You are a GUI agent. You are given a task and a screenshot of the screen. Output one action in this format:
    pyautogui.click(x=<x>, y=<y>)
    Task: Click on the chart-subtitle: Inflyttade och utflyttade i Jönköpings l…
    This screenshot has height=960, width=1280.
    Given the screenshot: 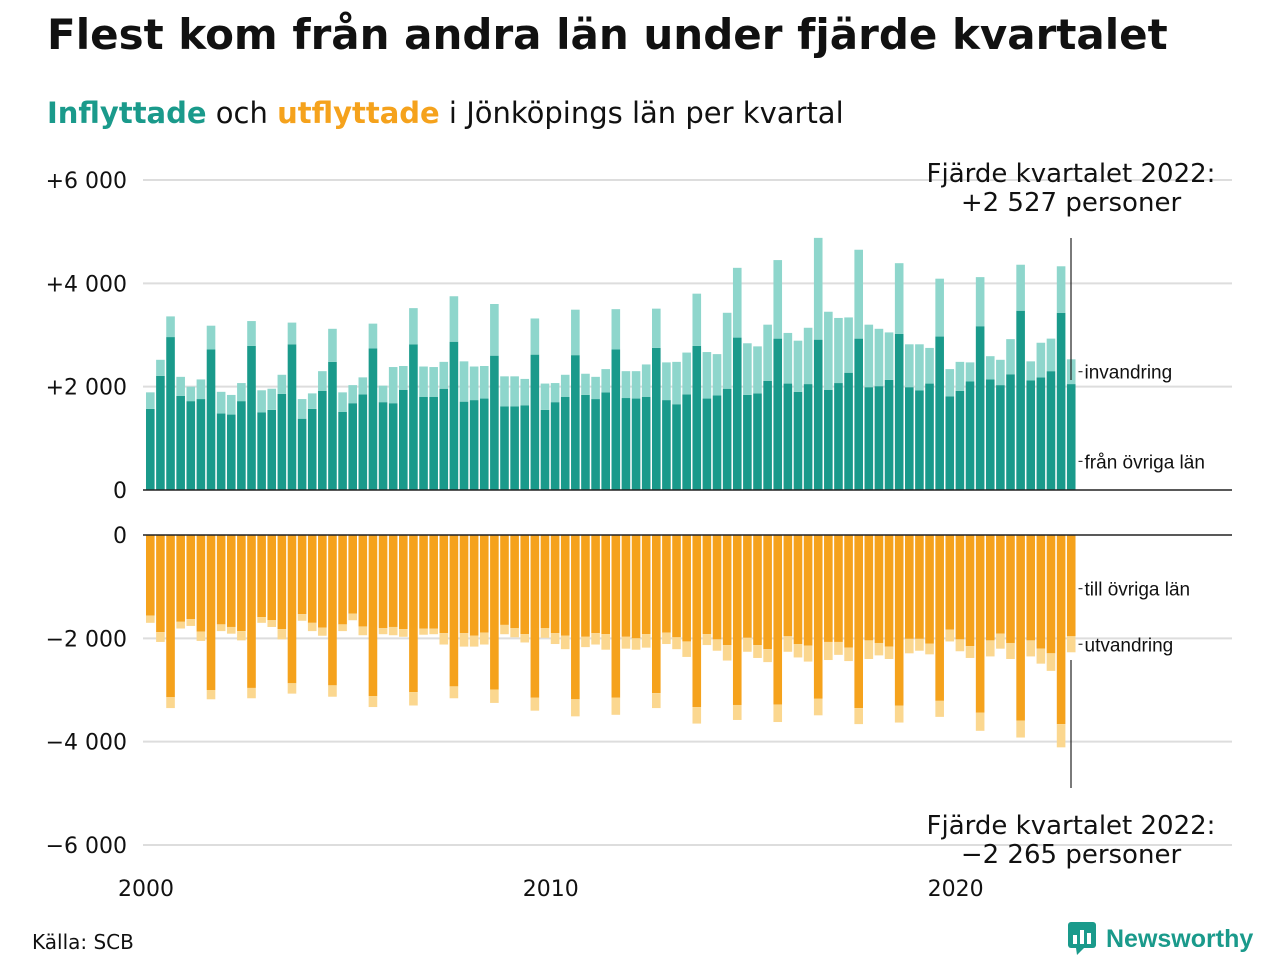 What is the action you would take?
    pyautogui.click(x=445, y=113)
    